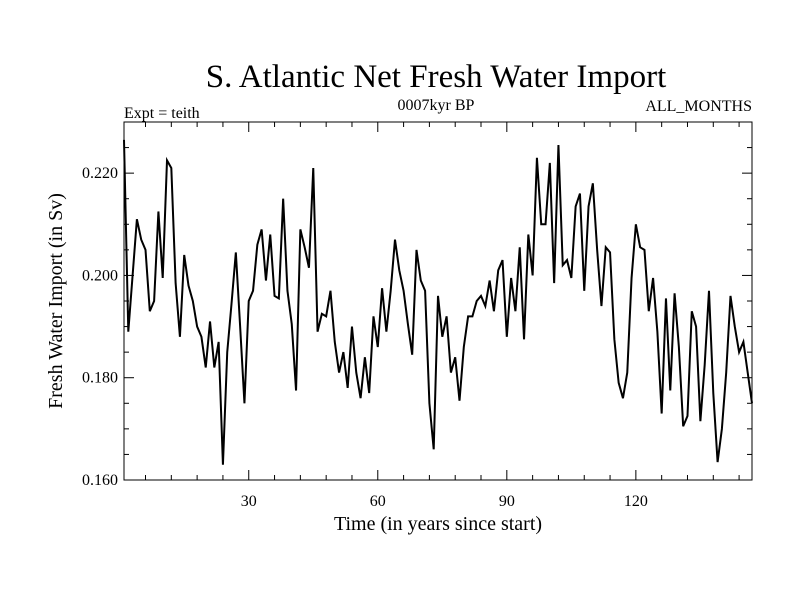 The image size is (800, 600). I want to click on experiment-label: Expt = teith, so click(162, 113).